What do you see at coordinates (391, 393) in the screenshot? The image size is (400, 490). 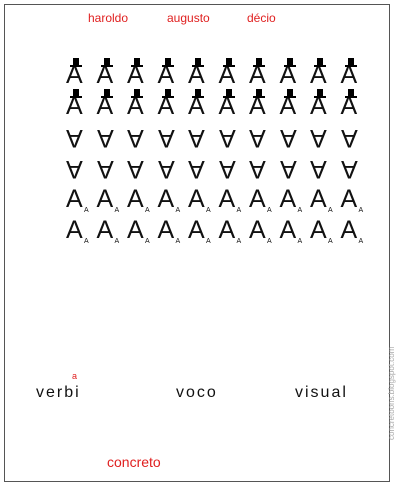 I see `side-credit: concretoons.blogspot.com` at bounding box center [391, 393].